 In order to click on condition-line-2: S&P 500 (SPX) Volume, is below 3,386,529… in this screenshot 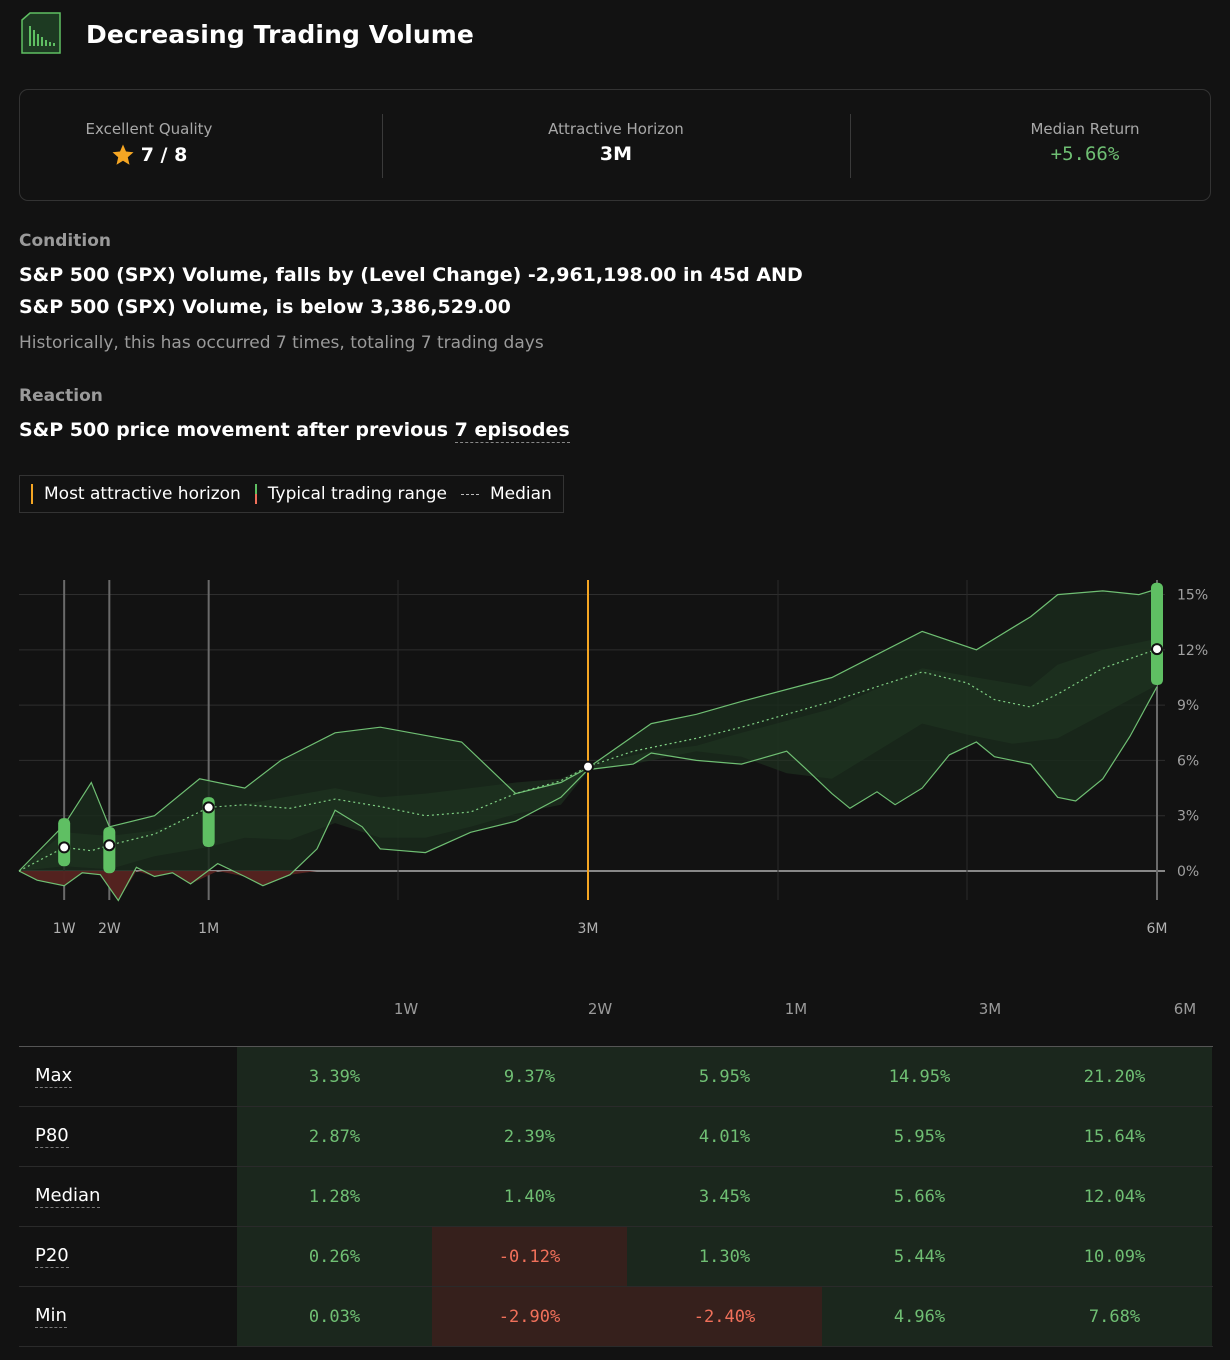, I will do `click(265, 307)`.